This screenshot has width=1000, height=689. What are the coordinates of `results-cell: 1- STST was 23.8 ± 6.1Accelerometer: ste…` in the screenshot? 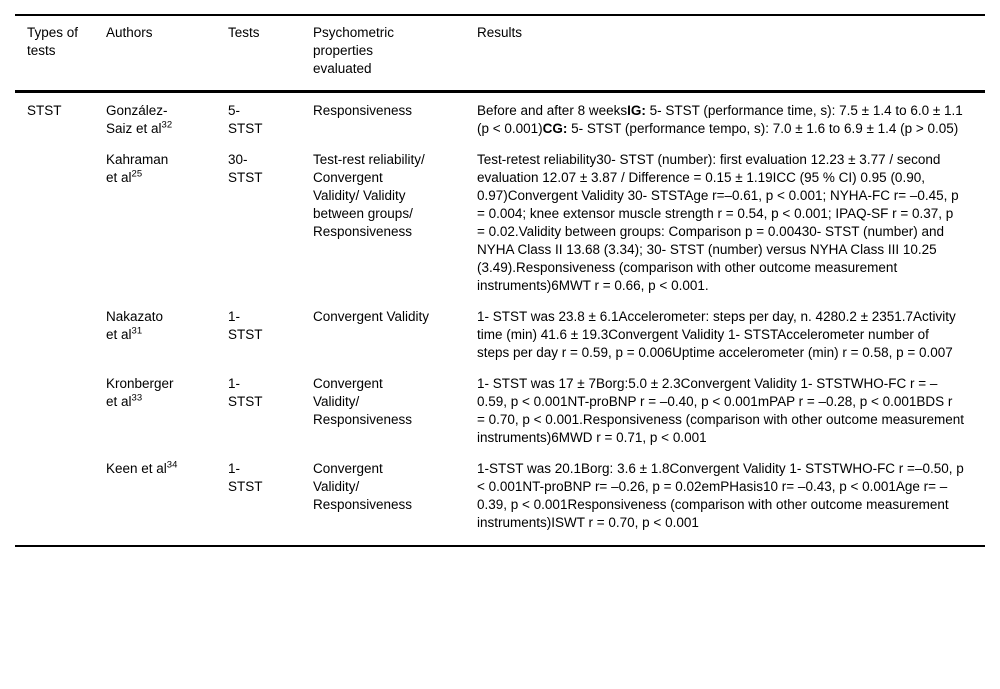 It's located at (716, 334).